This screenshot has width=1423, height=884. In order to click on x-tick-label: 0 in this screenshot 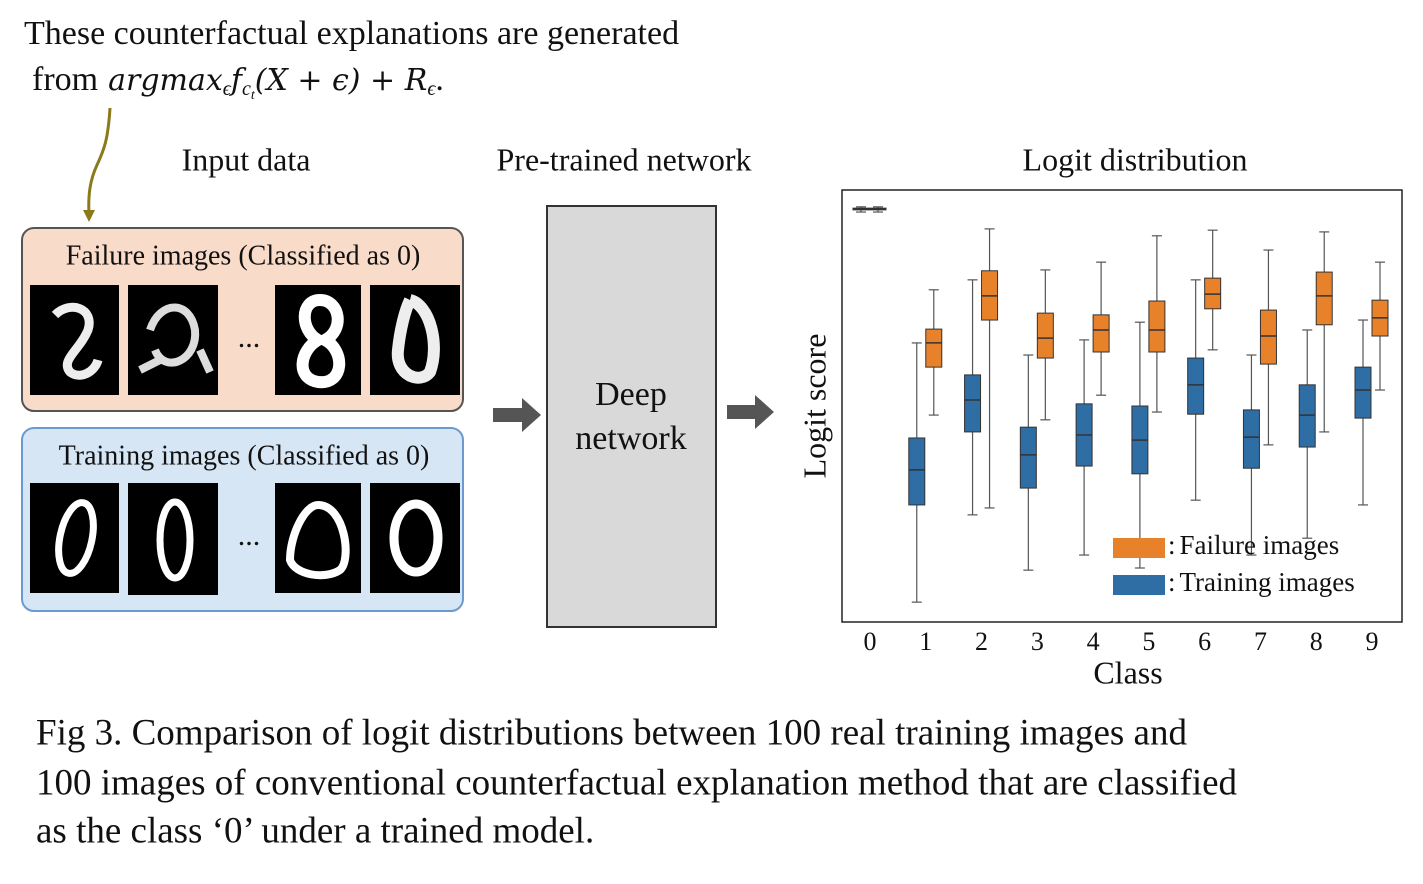, I will do `click(870, 641)`.